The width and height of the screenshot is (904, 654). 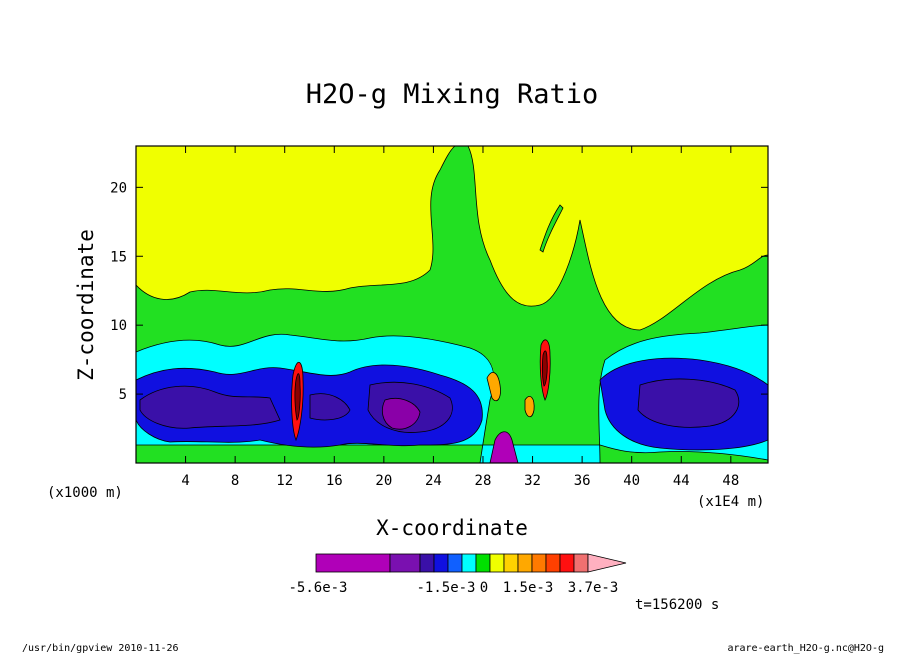 I want to click on colorbar-label: 1.5e-3, so click(x=528, y=588).